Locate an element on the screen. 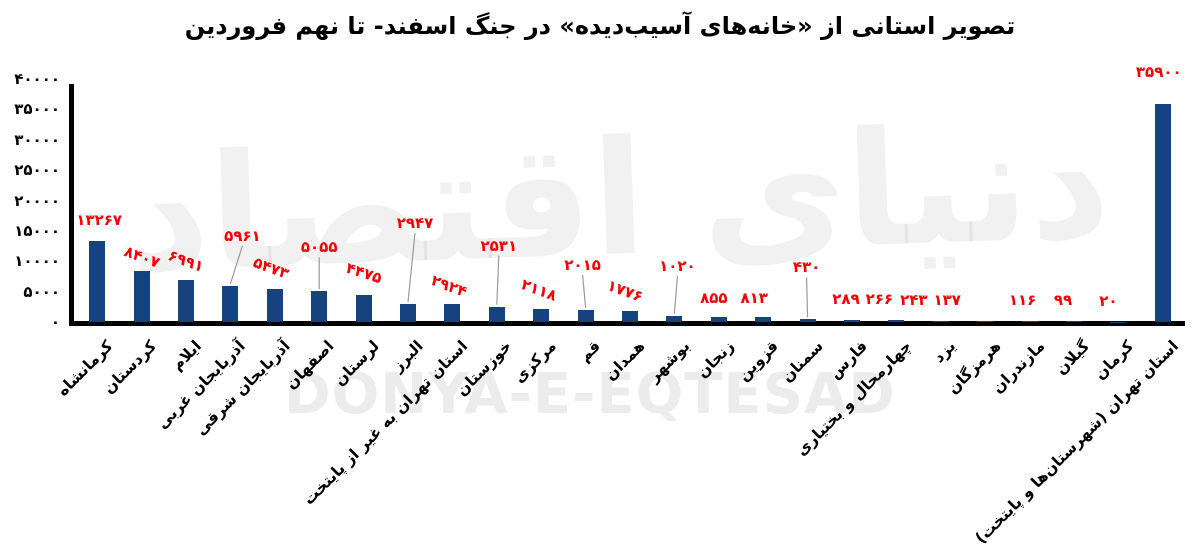  x-axis-label: قزوین is located at coordinates (758, 361).